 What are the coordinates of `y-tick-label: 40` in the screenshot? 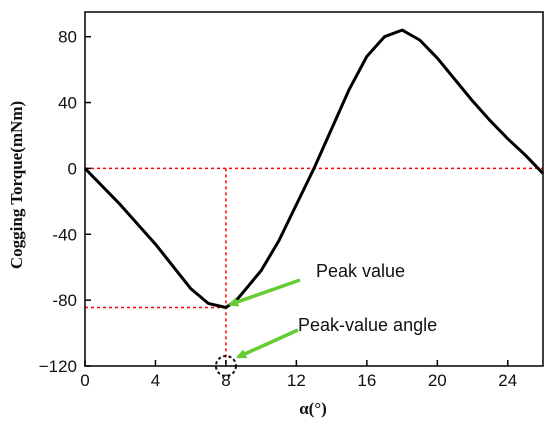 It's located at (67, 103).